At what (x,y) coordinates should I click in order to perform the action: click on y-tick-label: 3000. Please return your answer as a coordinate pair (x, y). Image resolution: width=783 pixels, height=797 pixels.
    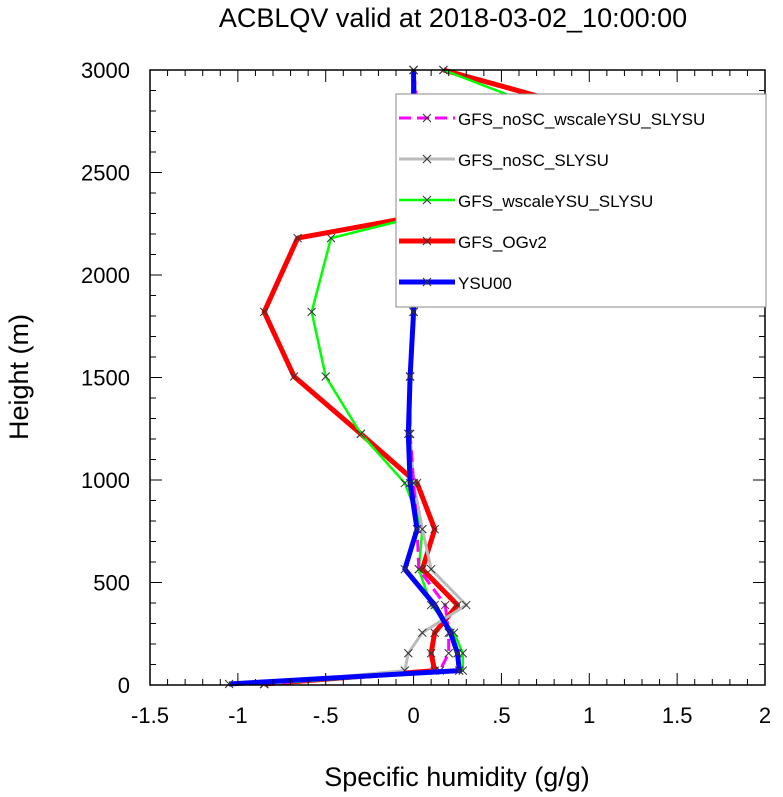
    Looking at the image, I should click on (105, 70).